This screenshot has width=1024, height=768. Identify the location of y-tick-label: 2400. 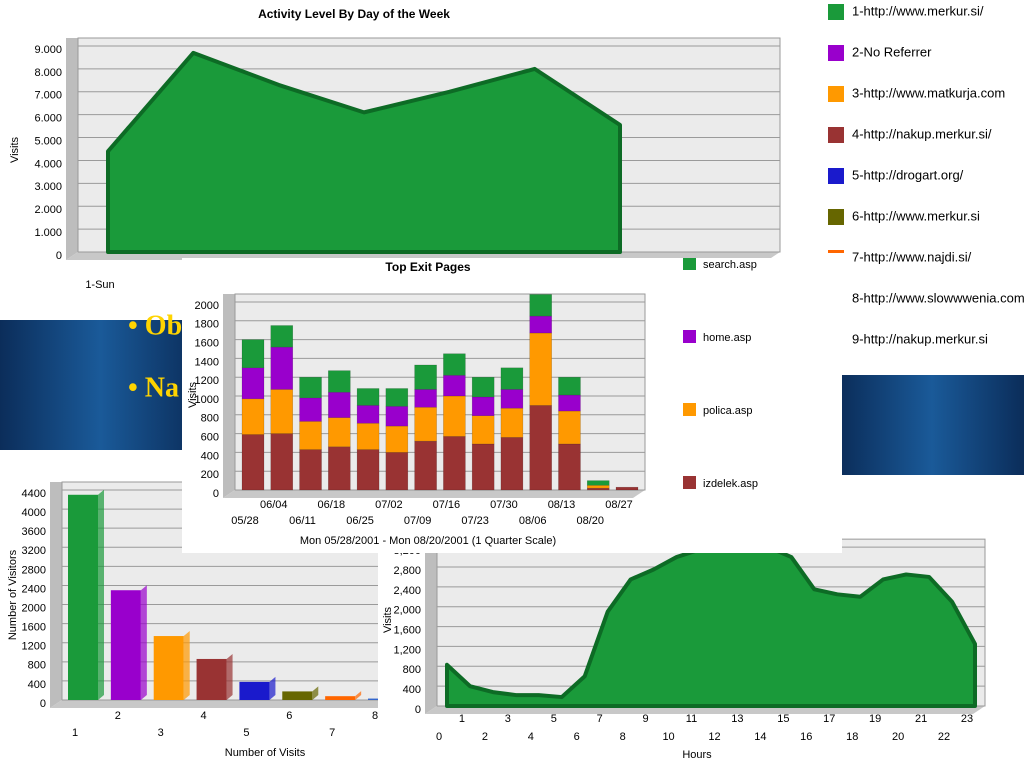
(34, 589).